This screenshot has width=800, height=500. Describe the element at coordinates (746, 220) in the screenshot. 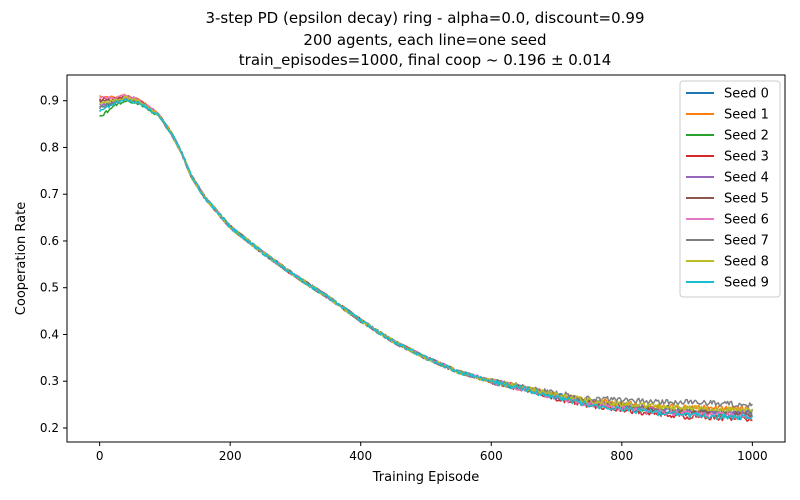

I see `legend-label-6: Seed 6` at that location.